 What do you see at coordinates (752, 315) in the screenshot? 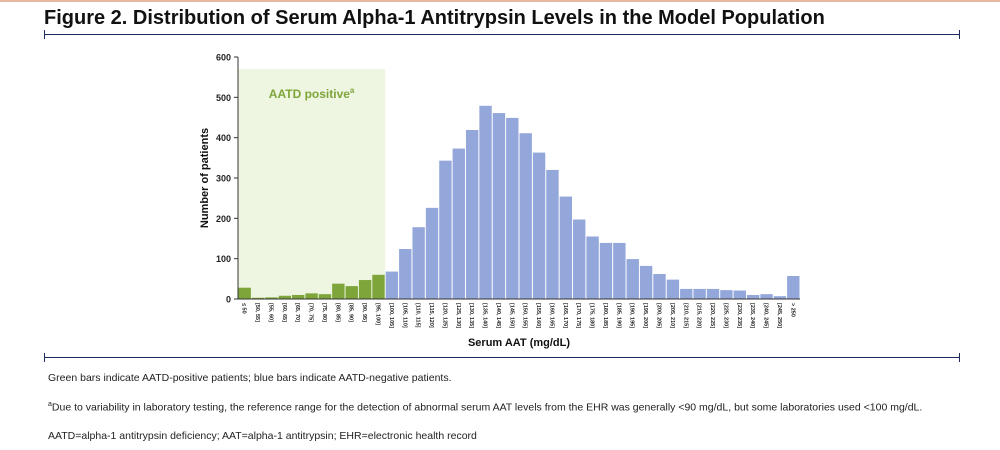
I see `x-tick-label-38: [235, 240]` at bounding box center [752, 315].